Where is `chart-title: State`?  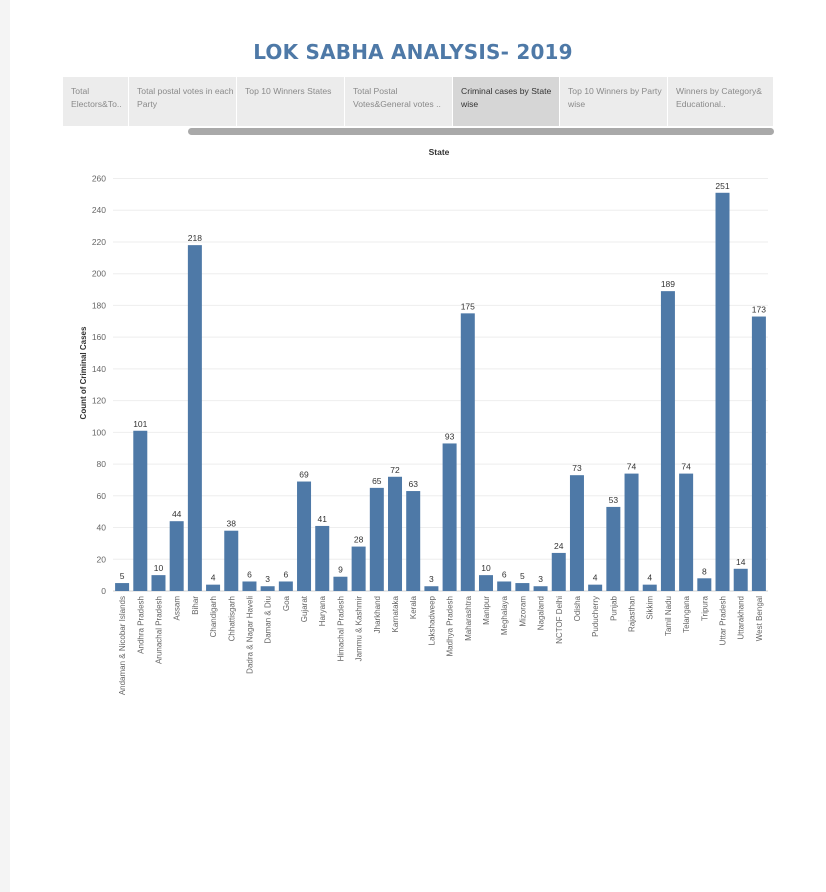
chart-title: State is located at coordinates (439, 152).